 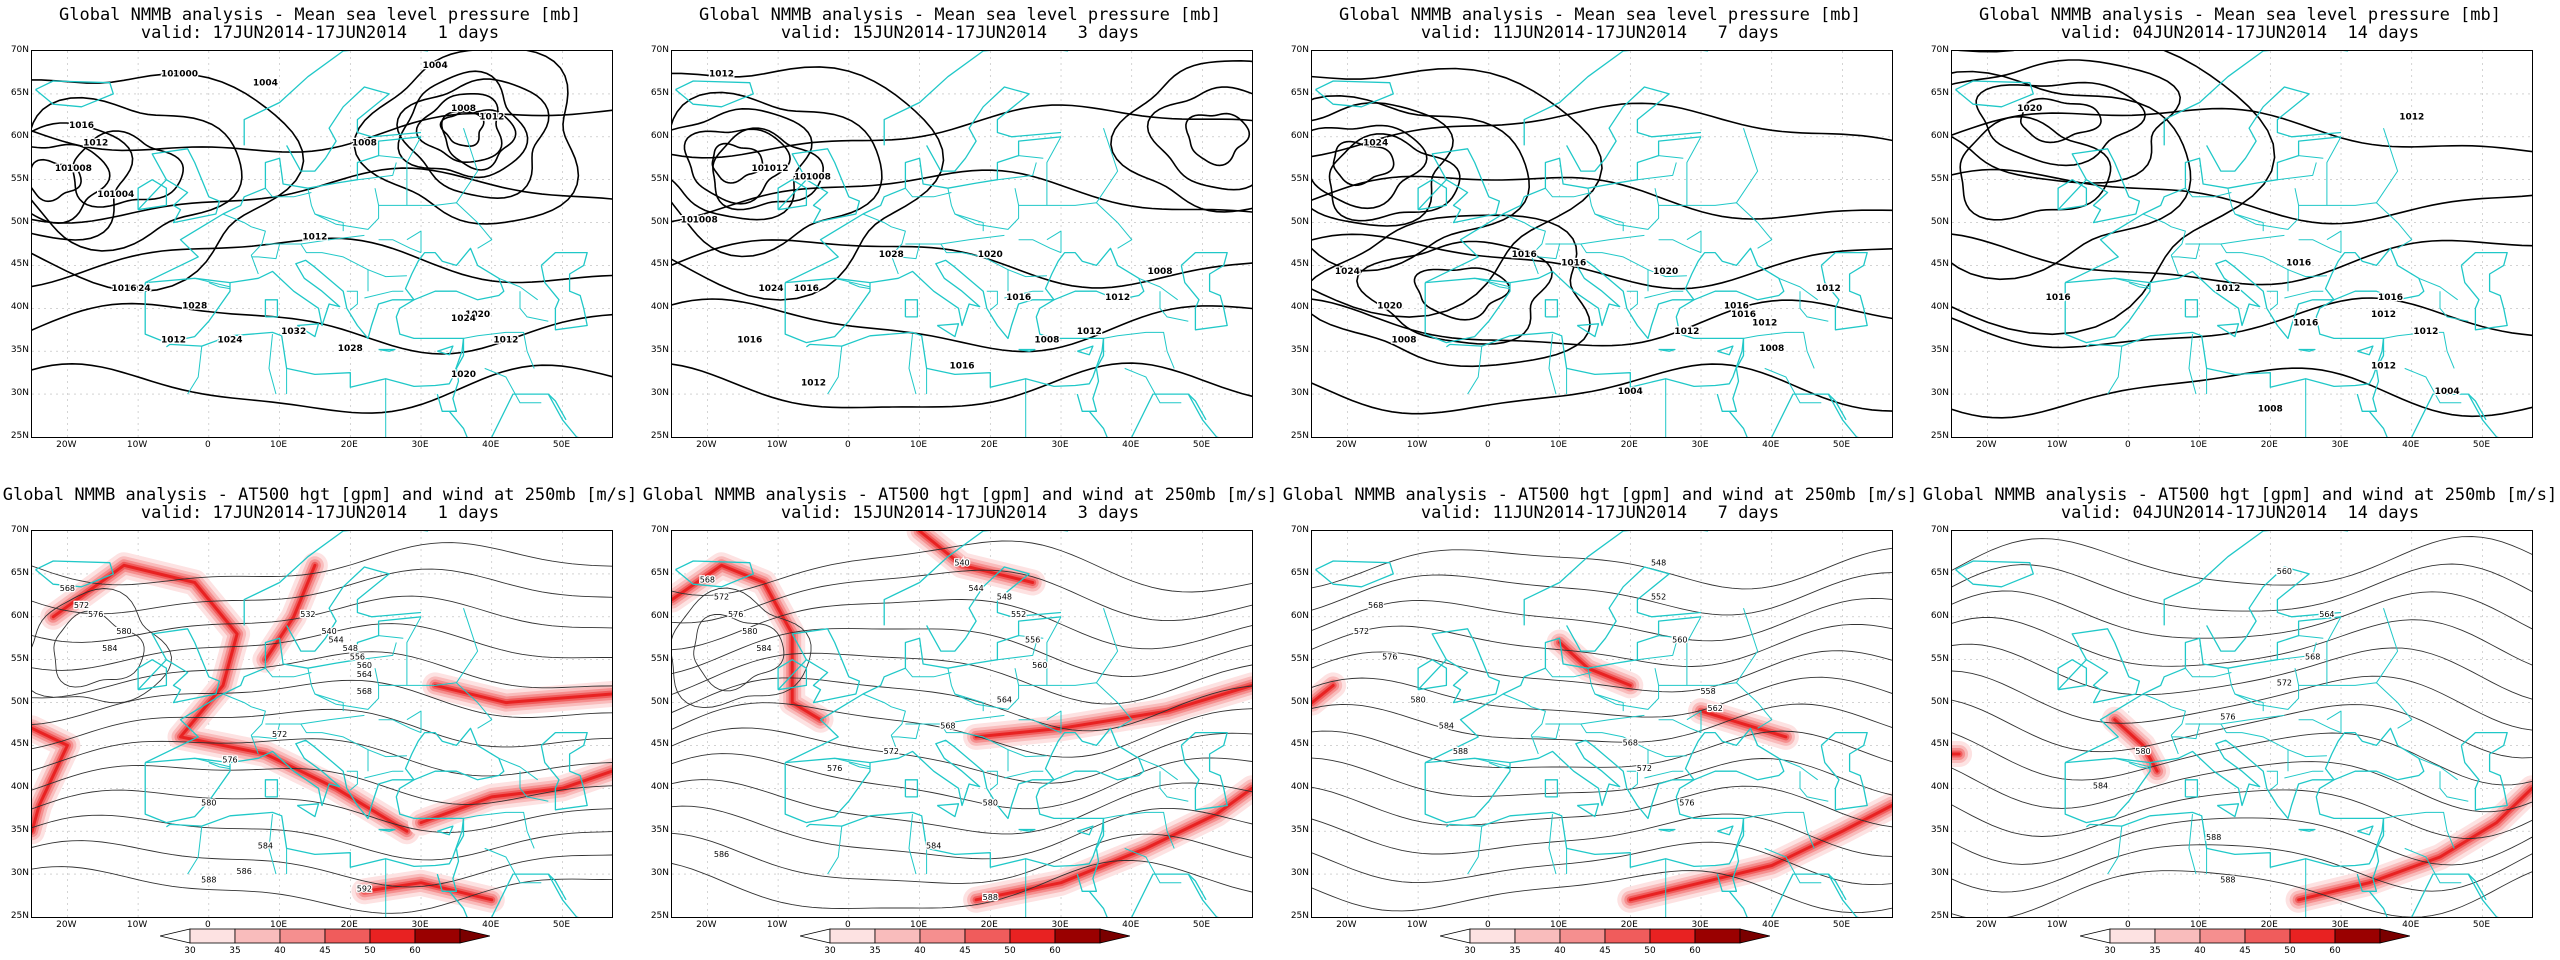 I want to click on contour-label: 568, so click(x=1375, y=605).